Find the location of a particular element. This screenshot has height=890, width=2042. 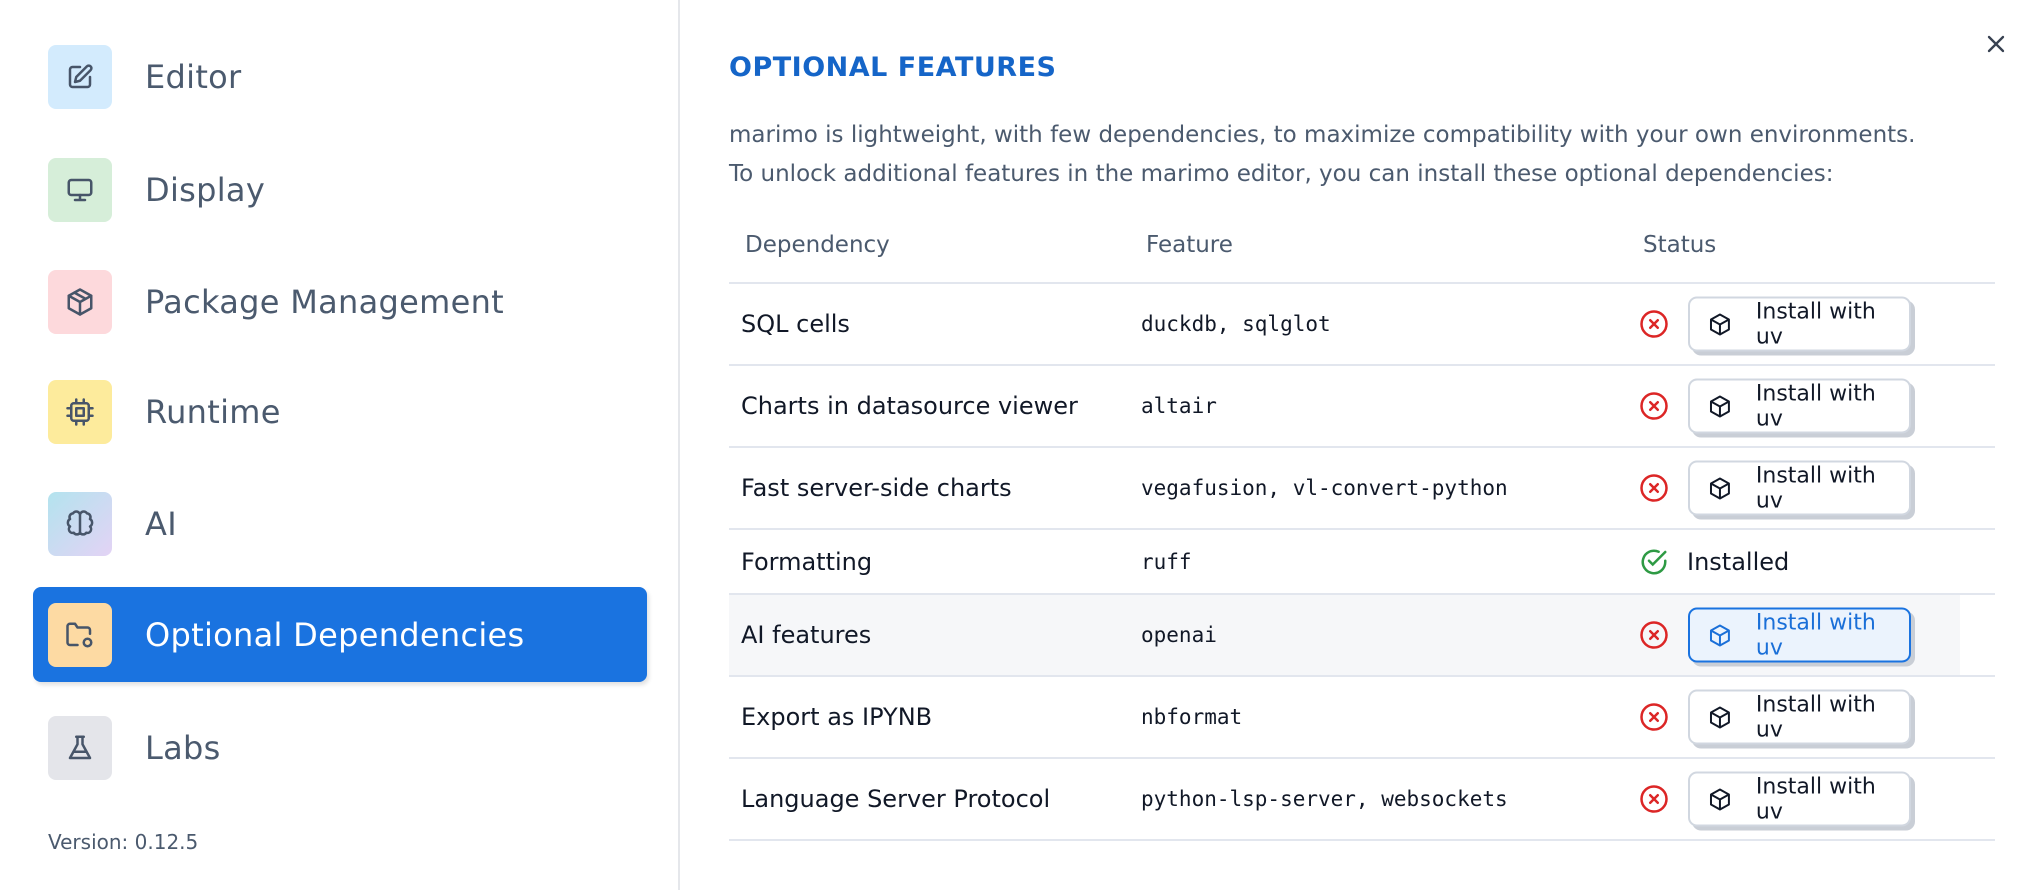

package-icon-box is located at coordinates (80, 301).